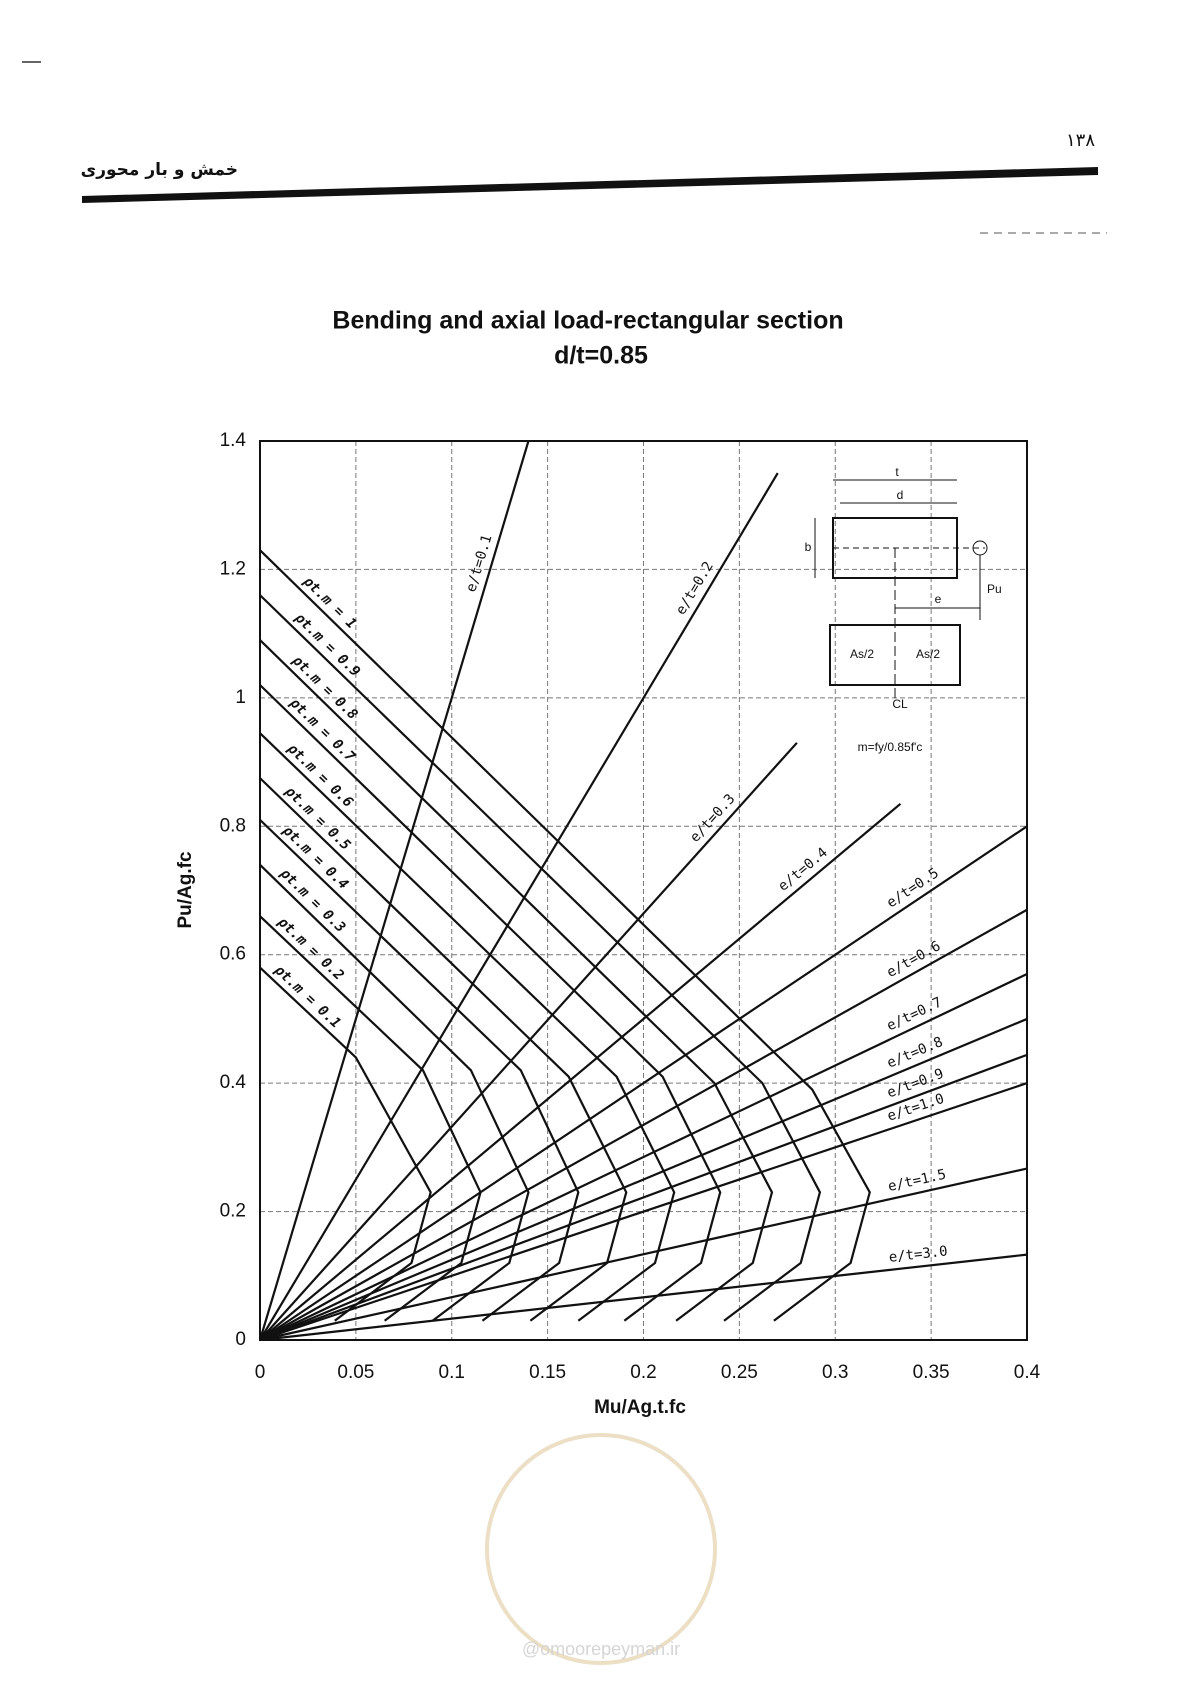 The image size is (1191, 1684). I want to click on section-inset, so click(901, 589).